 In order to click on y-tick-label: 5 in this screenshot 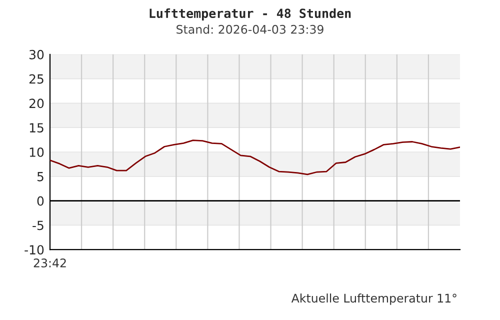, I will do `click(40, 177)`.